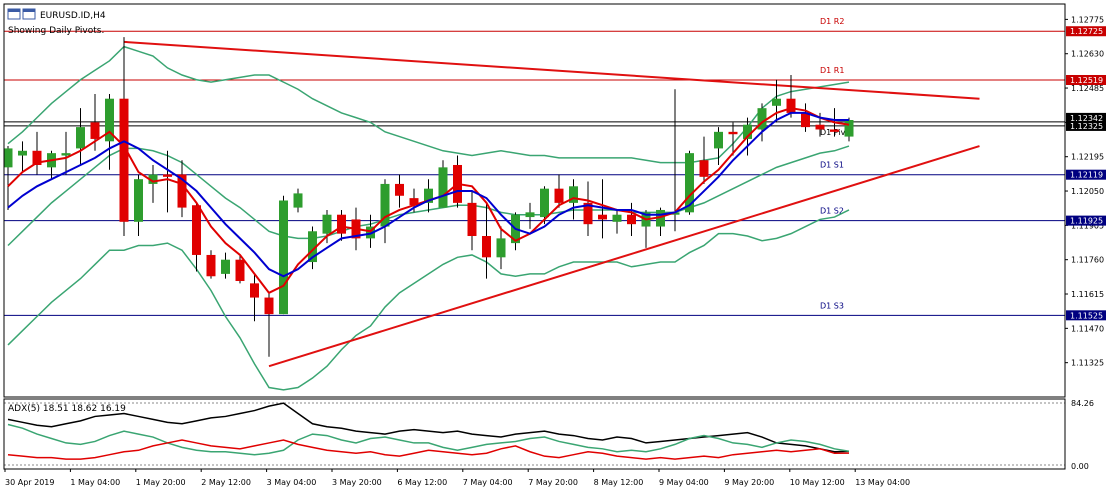 This screenshot has width=1120, height=495. I want to click on y-tick-label: 1.12195, so click(1087, 157).